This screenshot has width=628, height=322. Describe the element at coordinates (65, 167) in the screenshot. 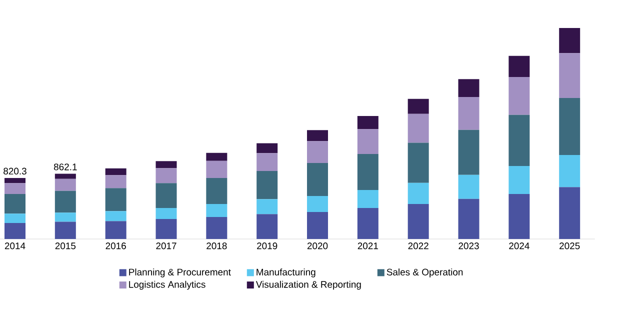

I see `annotation: 862.1` at that location.